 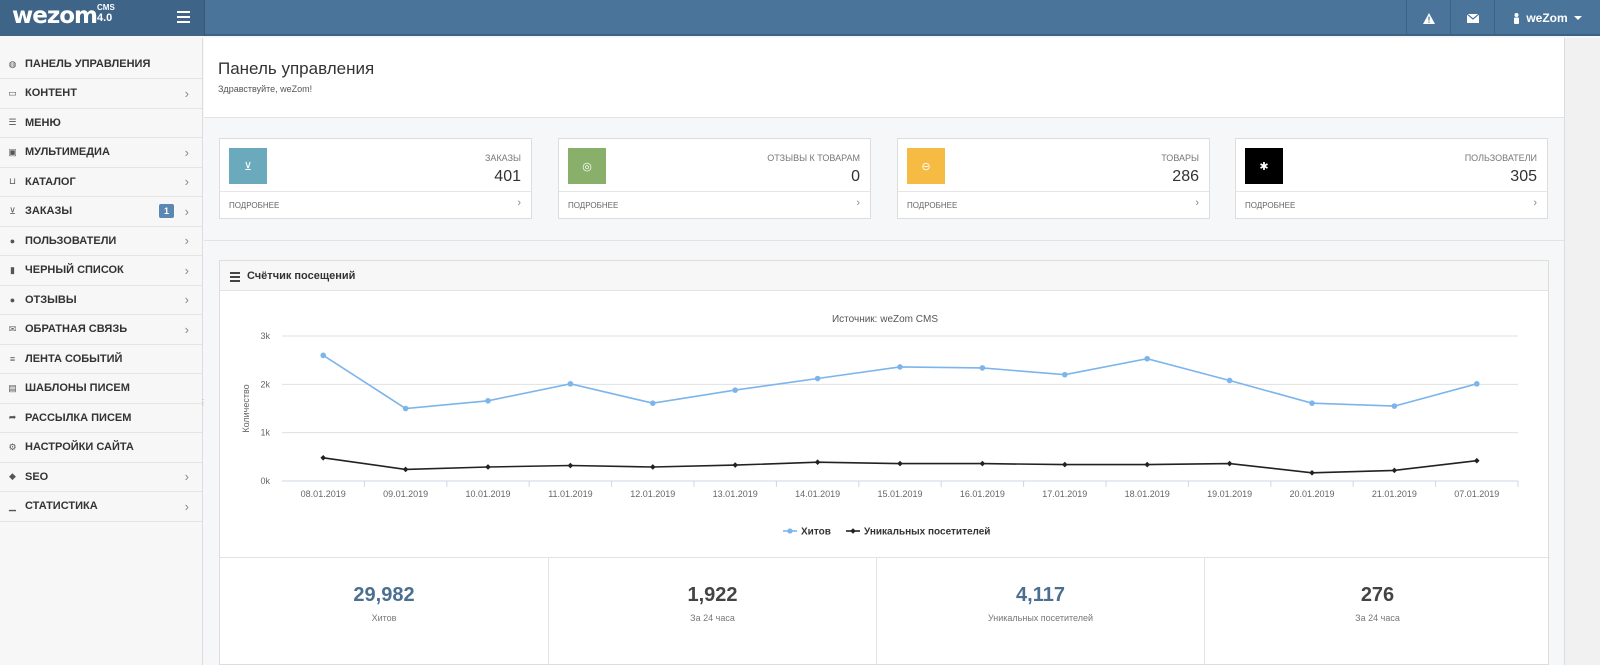 I want to click on sidebar-item: ≡ Лента событий, so click(x=101, y=359).